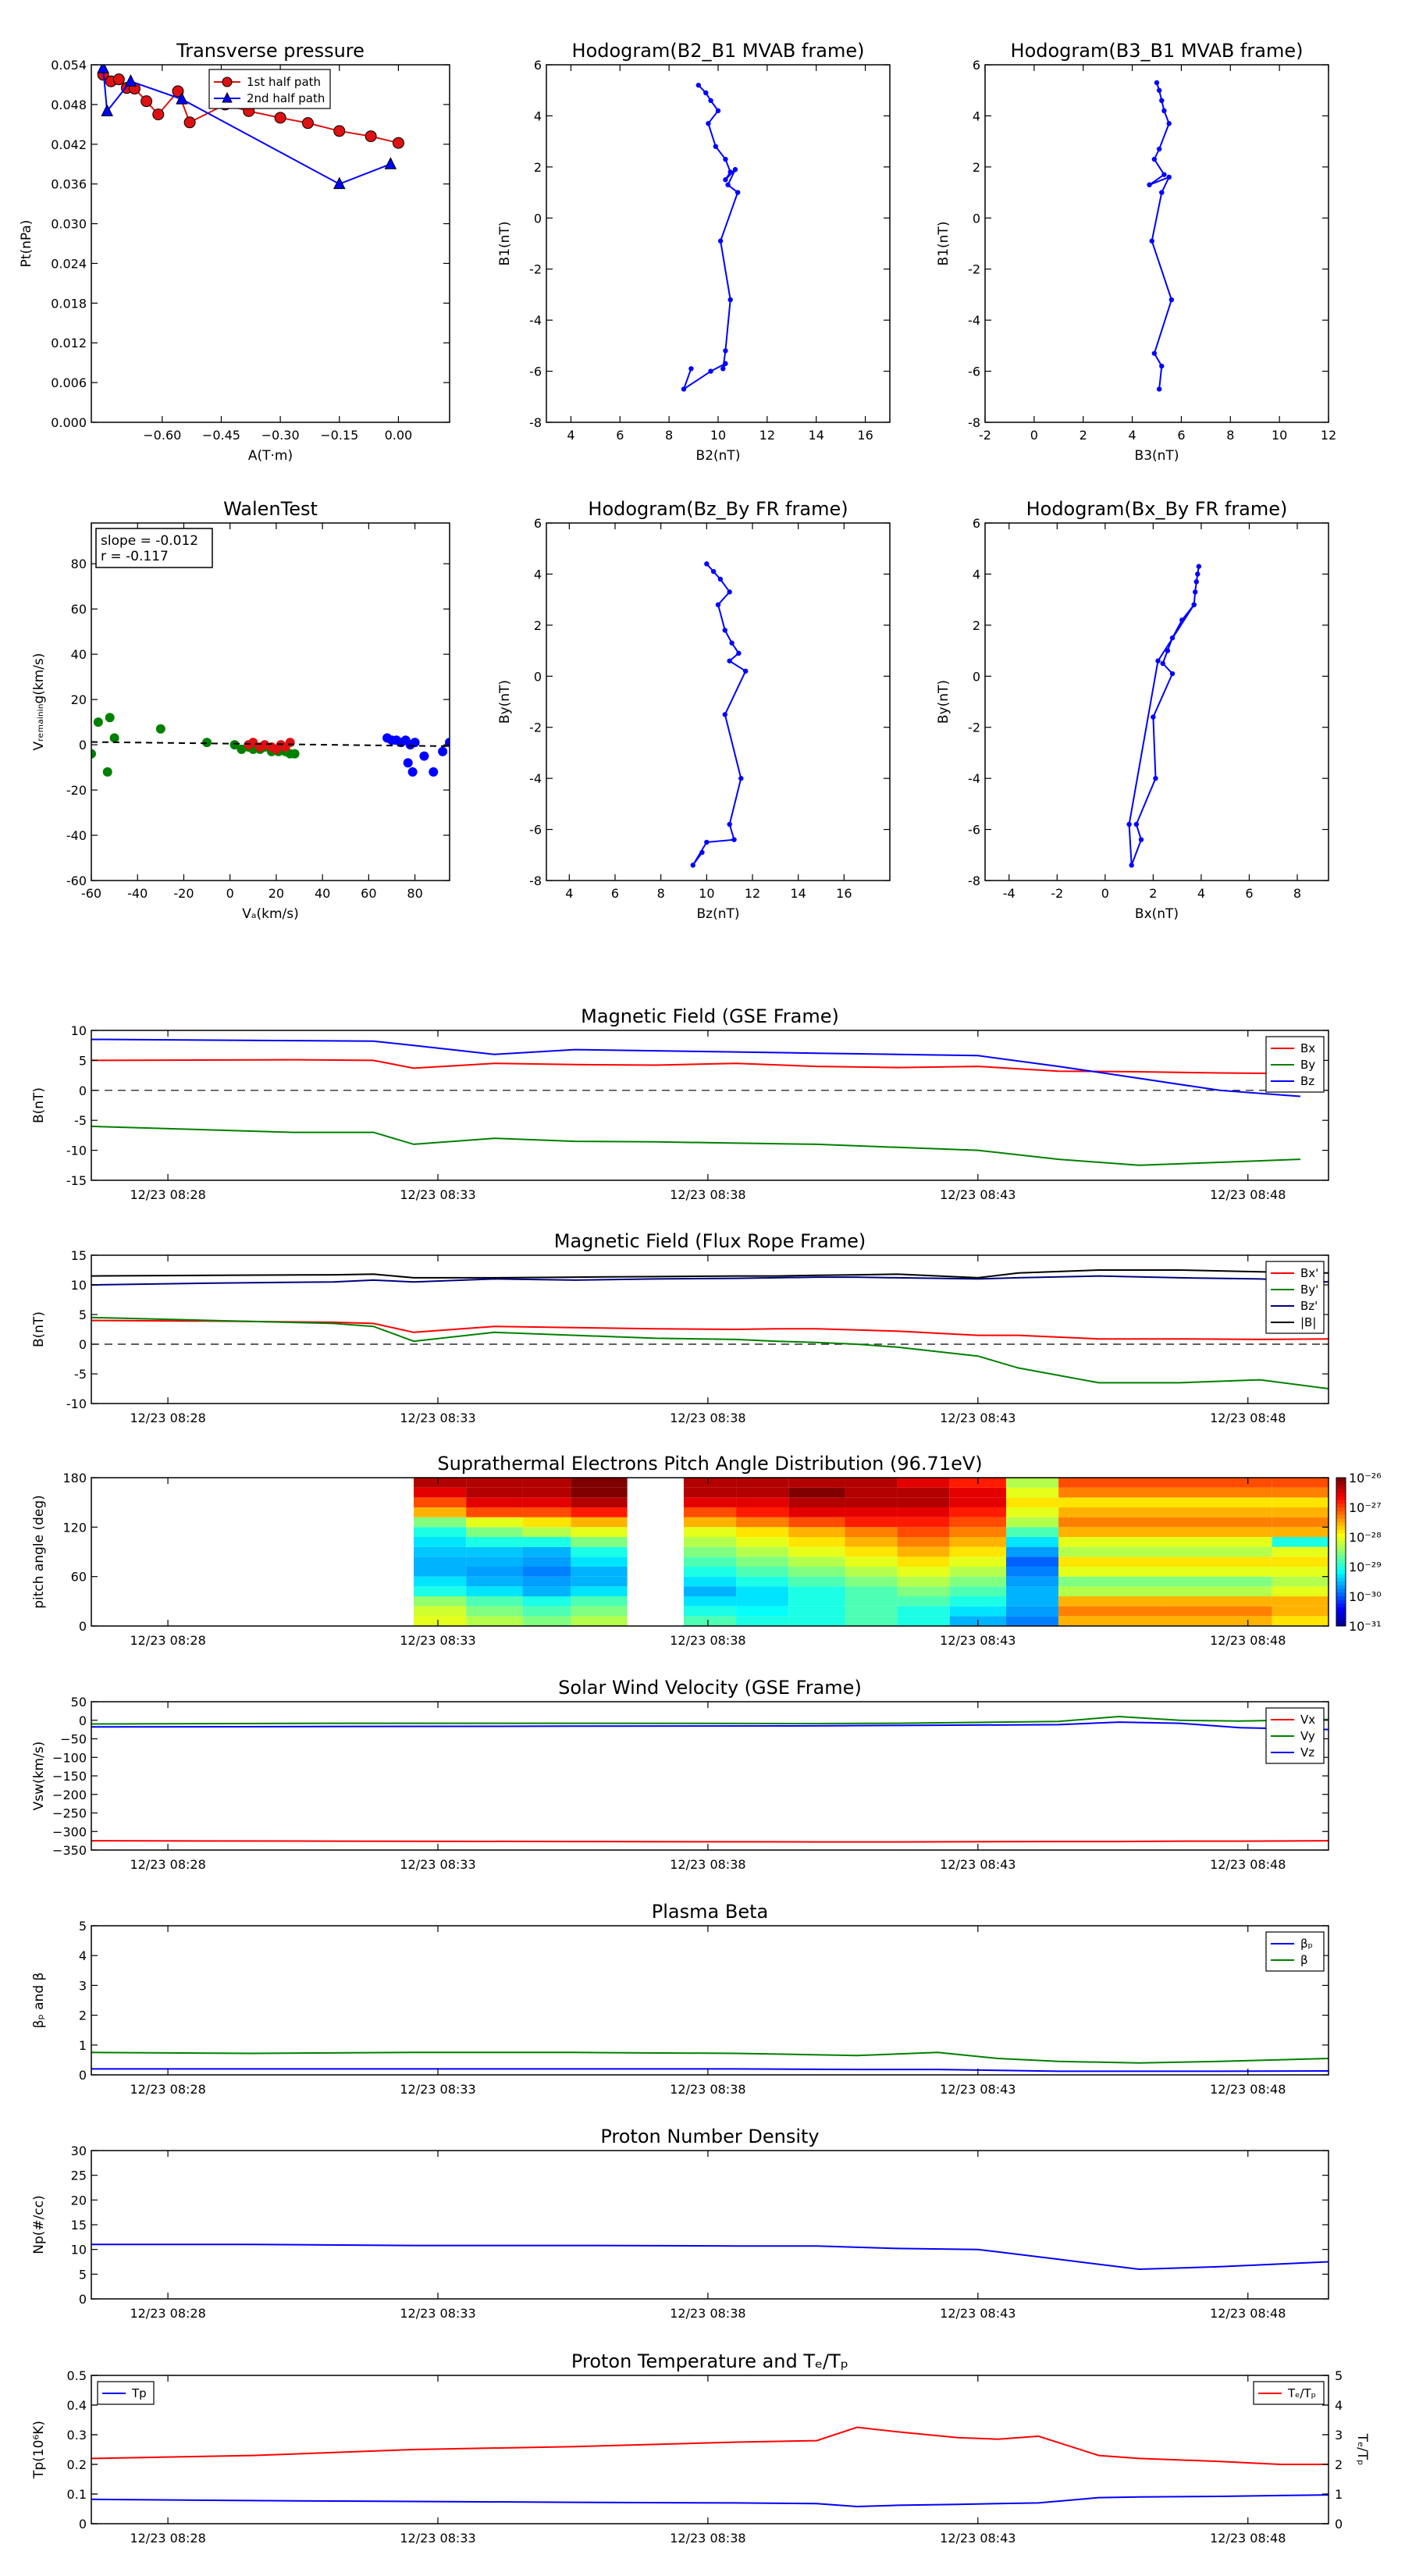  I want to click on tp-right-ytick-label: 3, so click(1339, 2435).